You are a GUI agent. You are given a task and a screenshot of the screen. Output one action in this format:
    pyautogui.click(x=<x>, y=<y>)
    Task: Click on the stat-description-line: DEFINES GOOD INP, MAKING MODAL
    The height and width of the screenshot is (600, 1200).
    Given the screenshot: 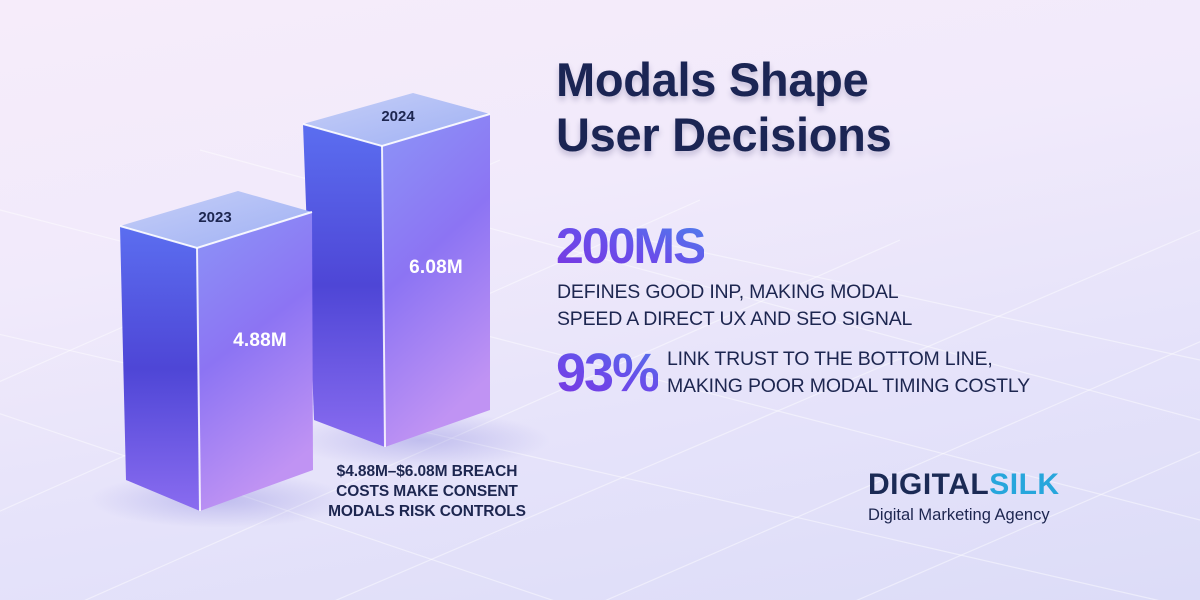 What is the action you would take?
    pyautogui.click(x=728, y=292)
    